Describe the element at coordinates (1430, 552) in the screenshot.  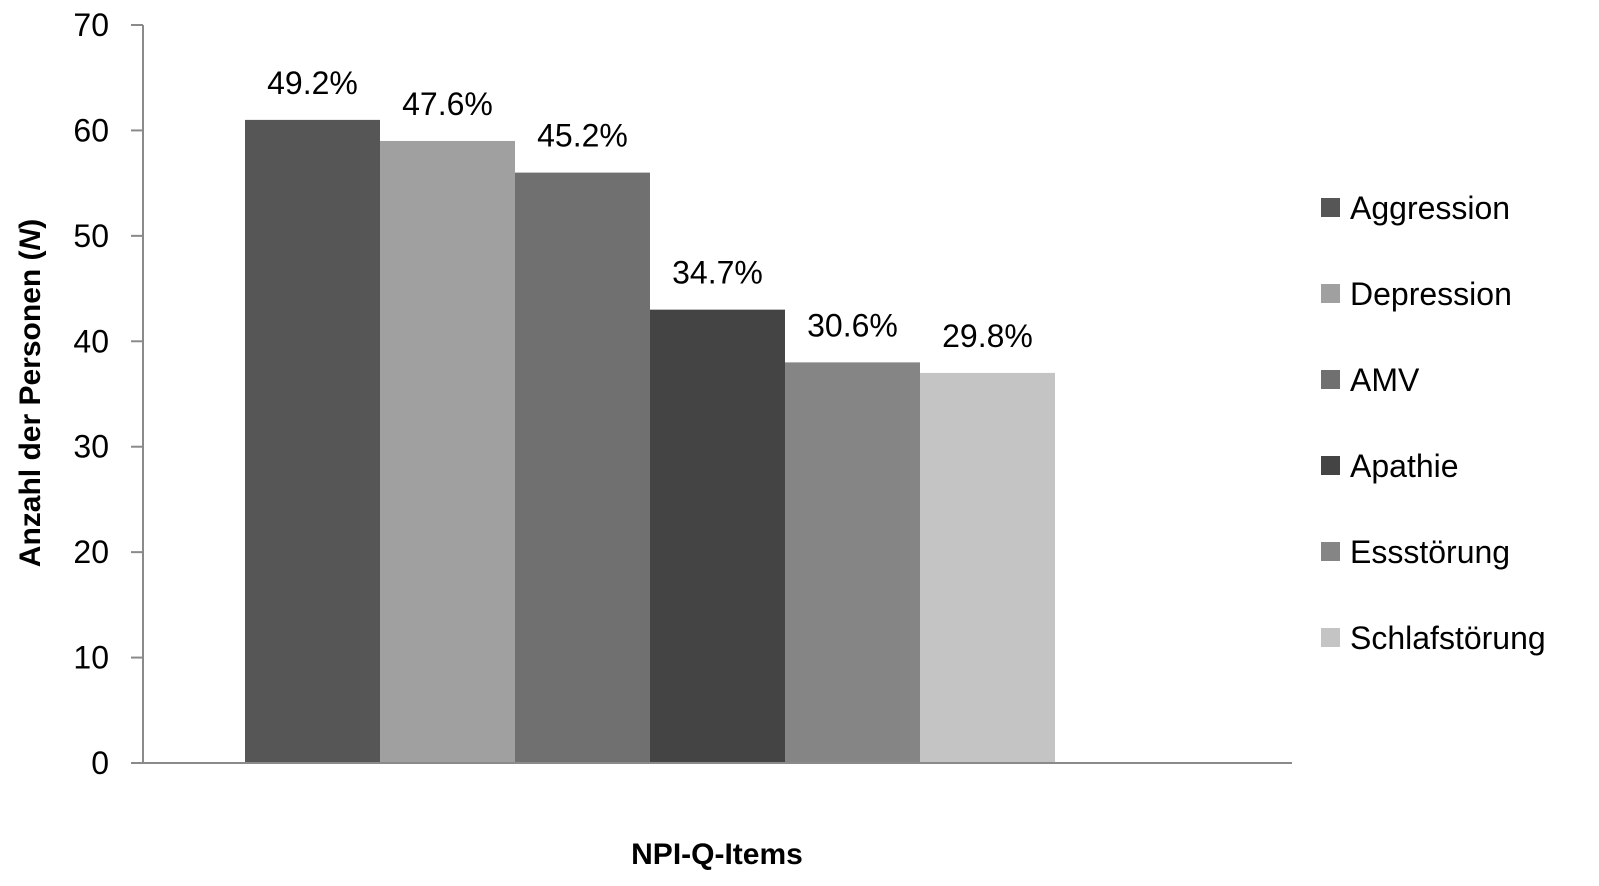
I see `legend-label-essstörung: Essstörung` at that location.